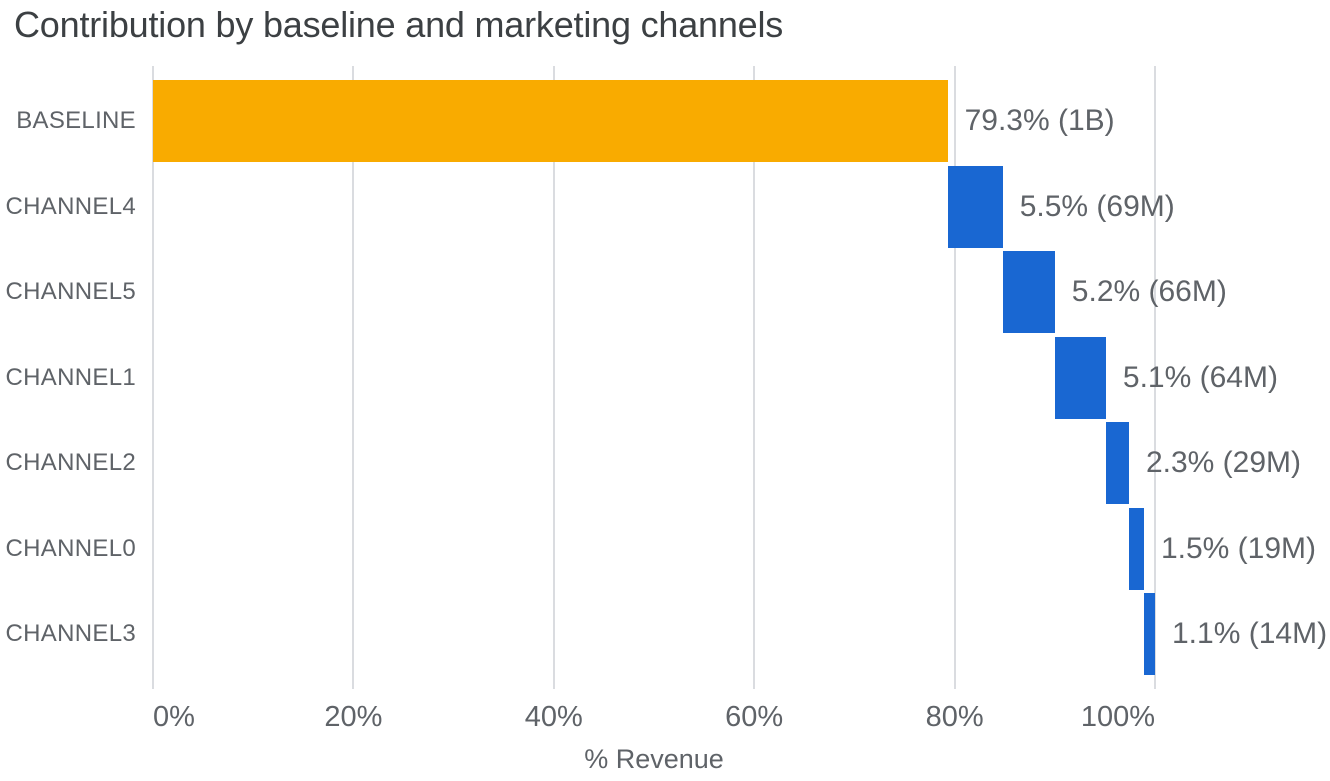 The width and height of the screenshot is (1330, 781). I want to click on waterfall-bar-channel1, so click(1080, 377).